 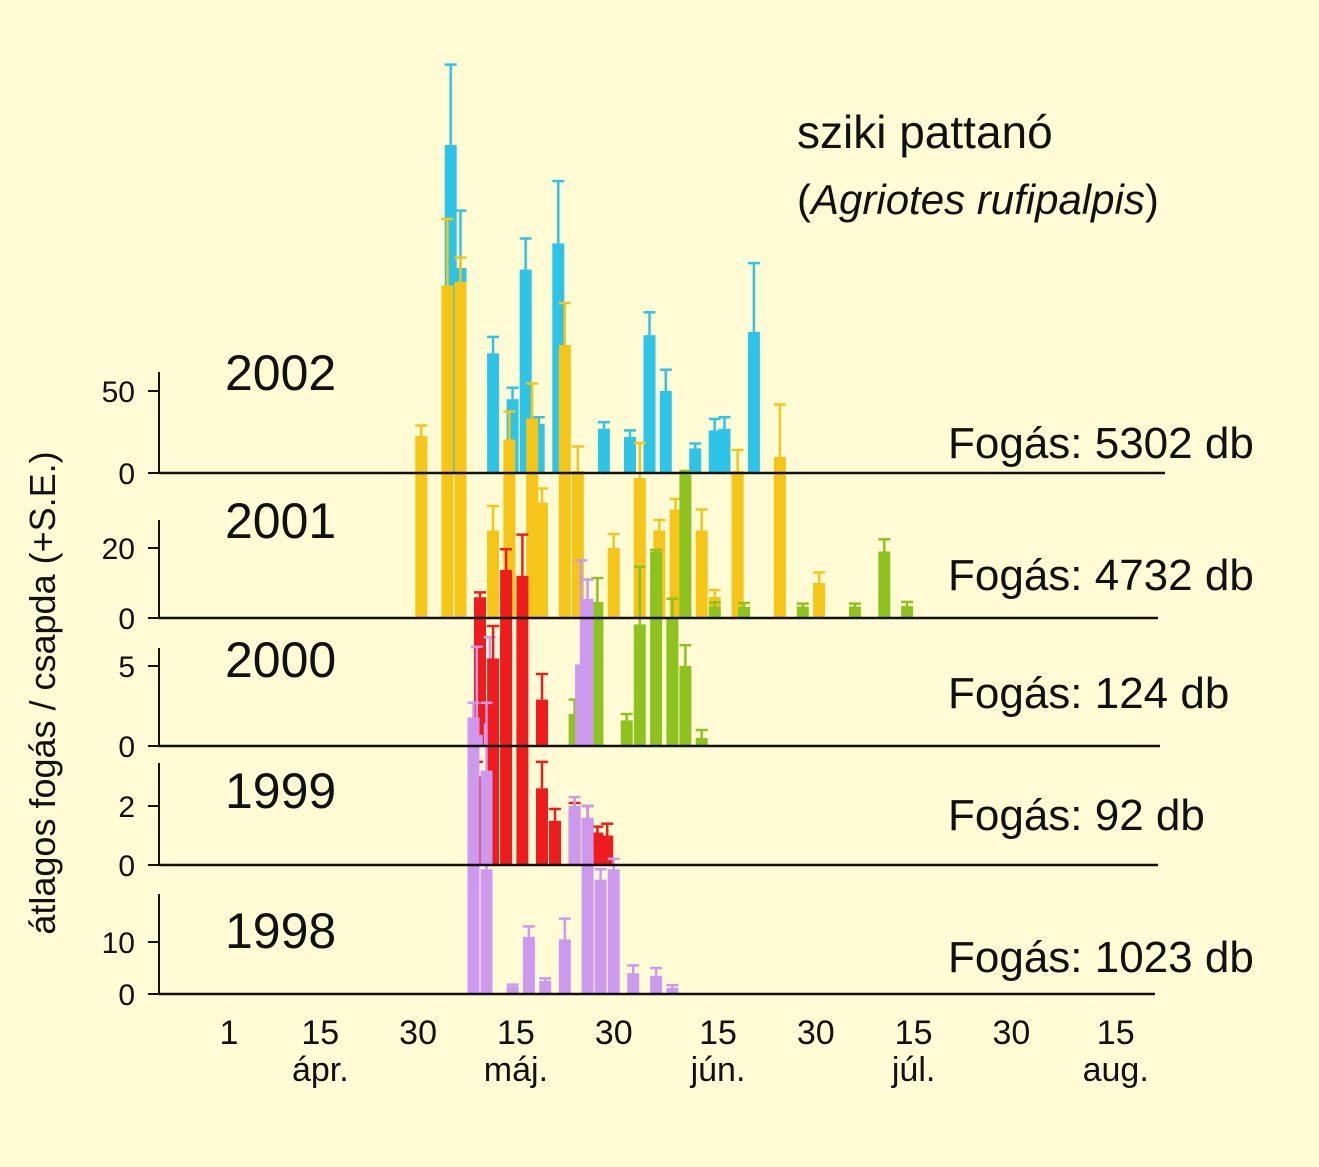 What do you see at coordinates (804, 199) in the screenshot?
I see `subtitle-open-paren: (` at bounding box center [804, 199].